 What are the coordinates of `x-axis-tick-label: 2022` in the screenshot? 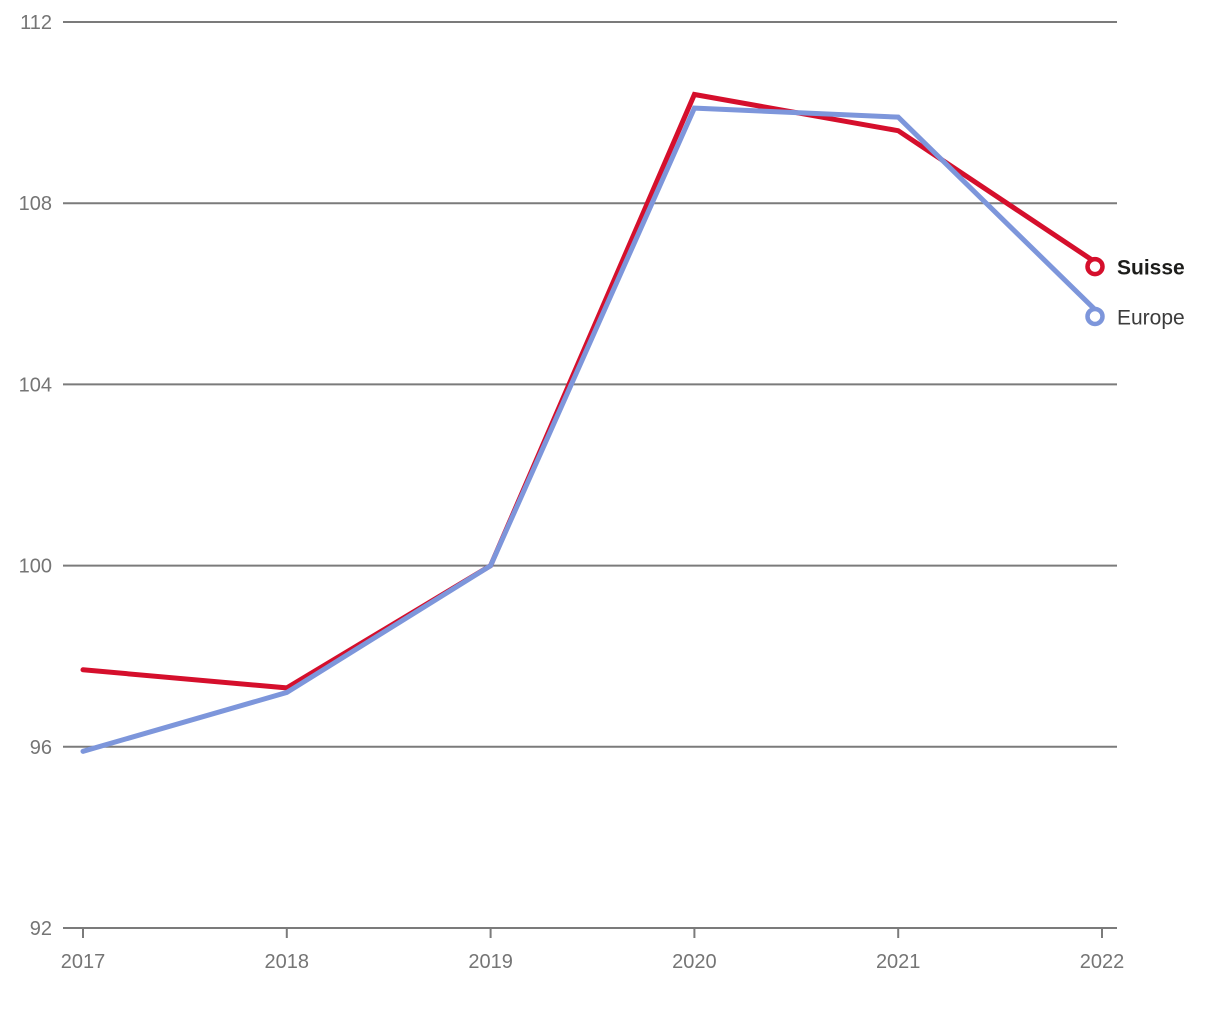 It's located at (1102, 962).